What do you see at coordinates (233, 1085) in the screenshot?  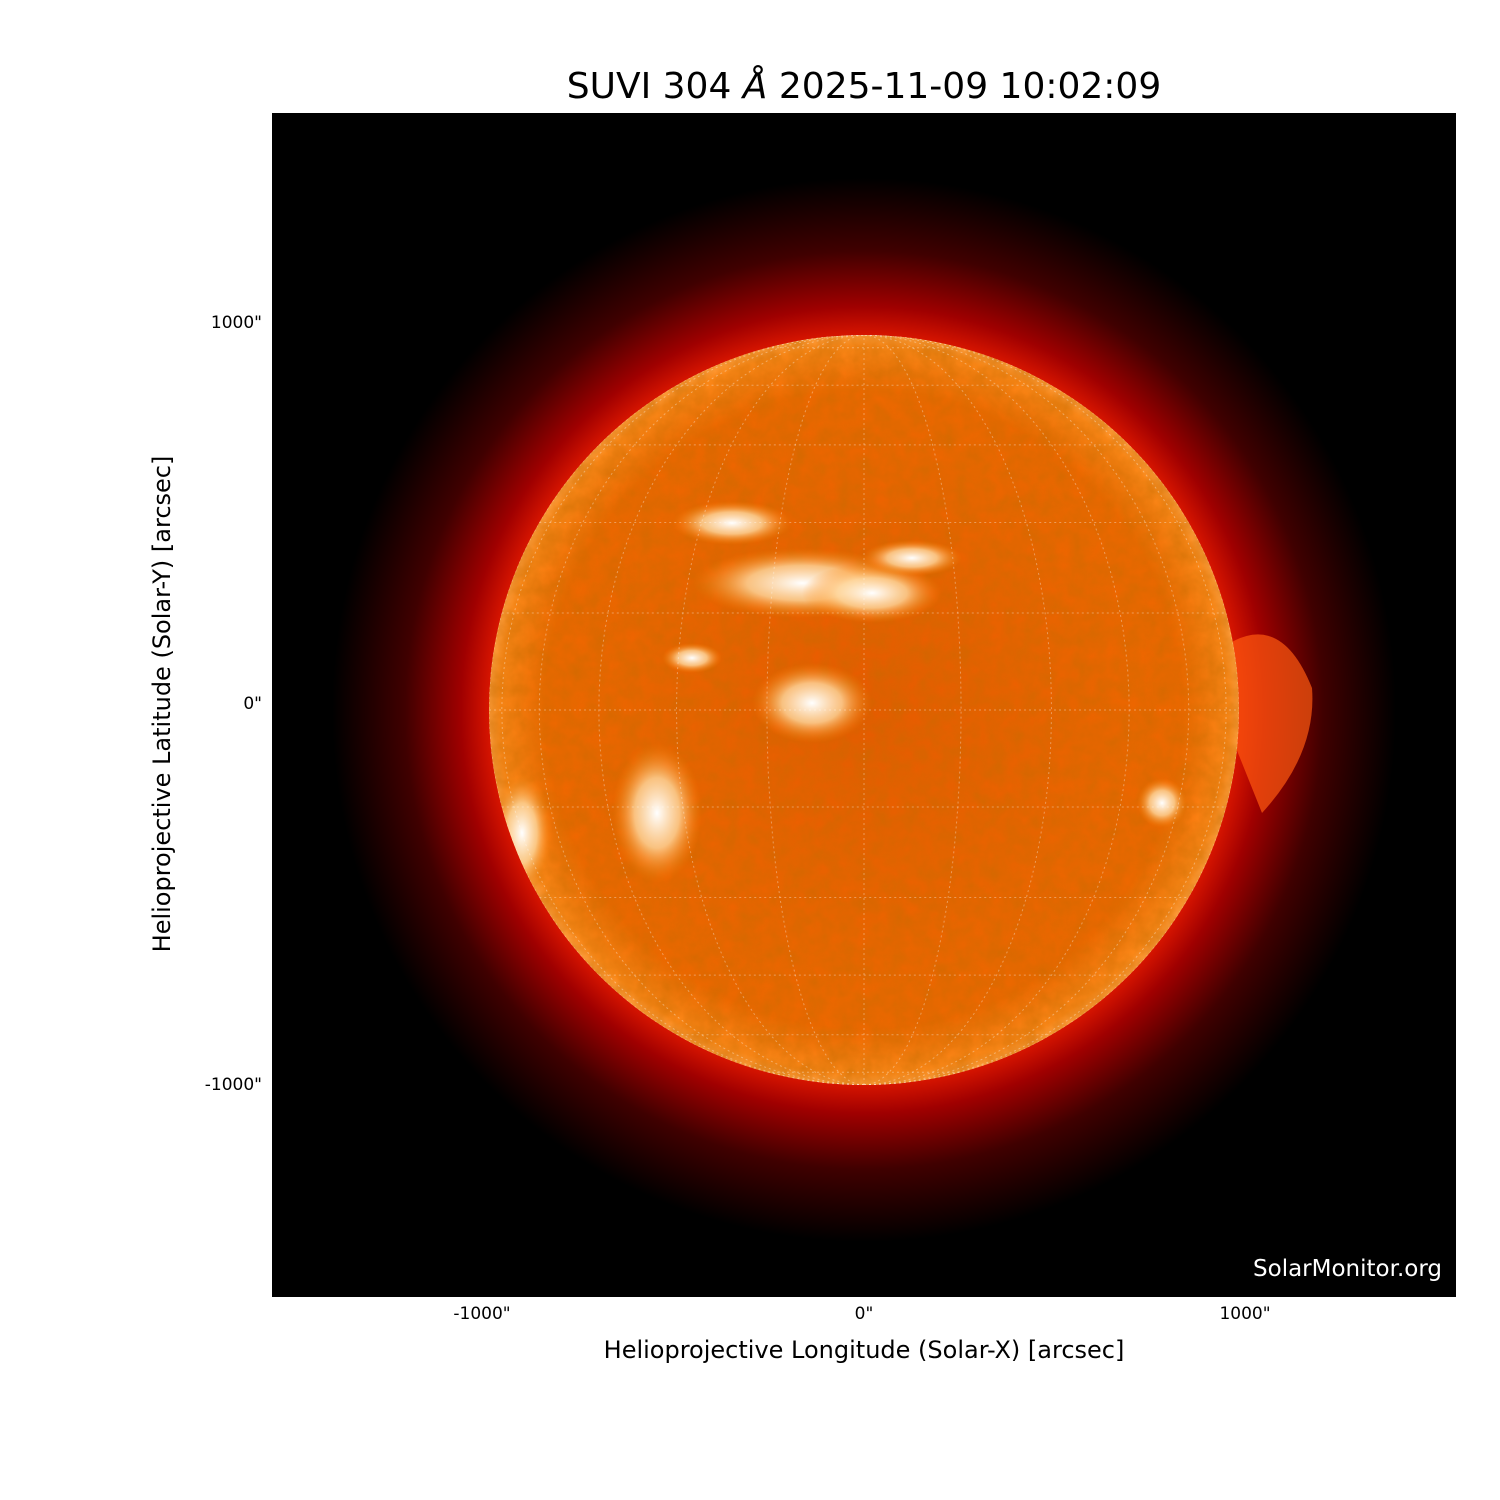 I see `y-tick-label: -1000"` at bounding box center [233, 1085].